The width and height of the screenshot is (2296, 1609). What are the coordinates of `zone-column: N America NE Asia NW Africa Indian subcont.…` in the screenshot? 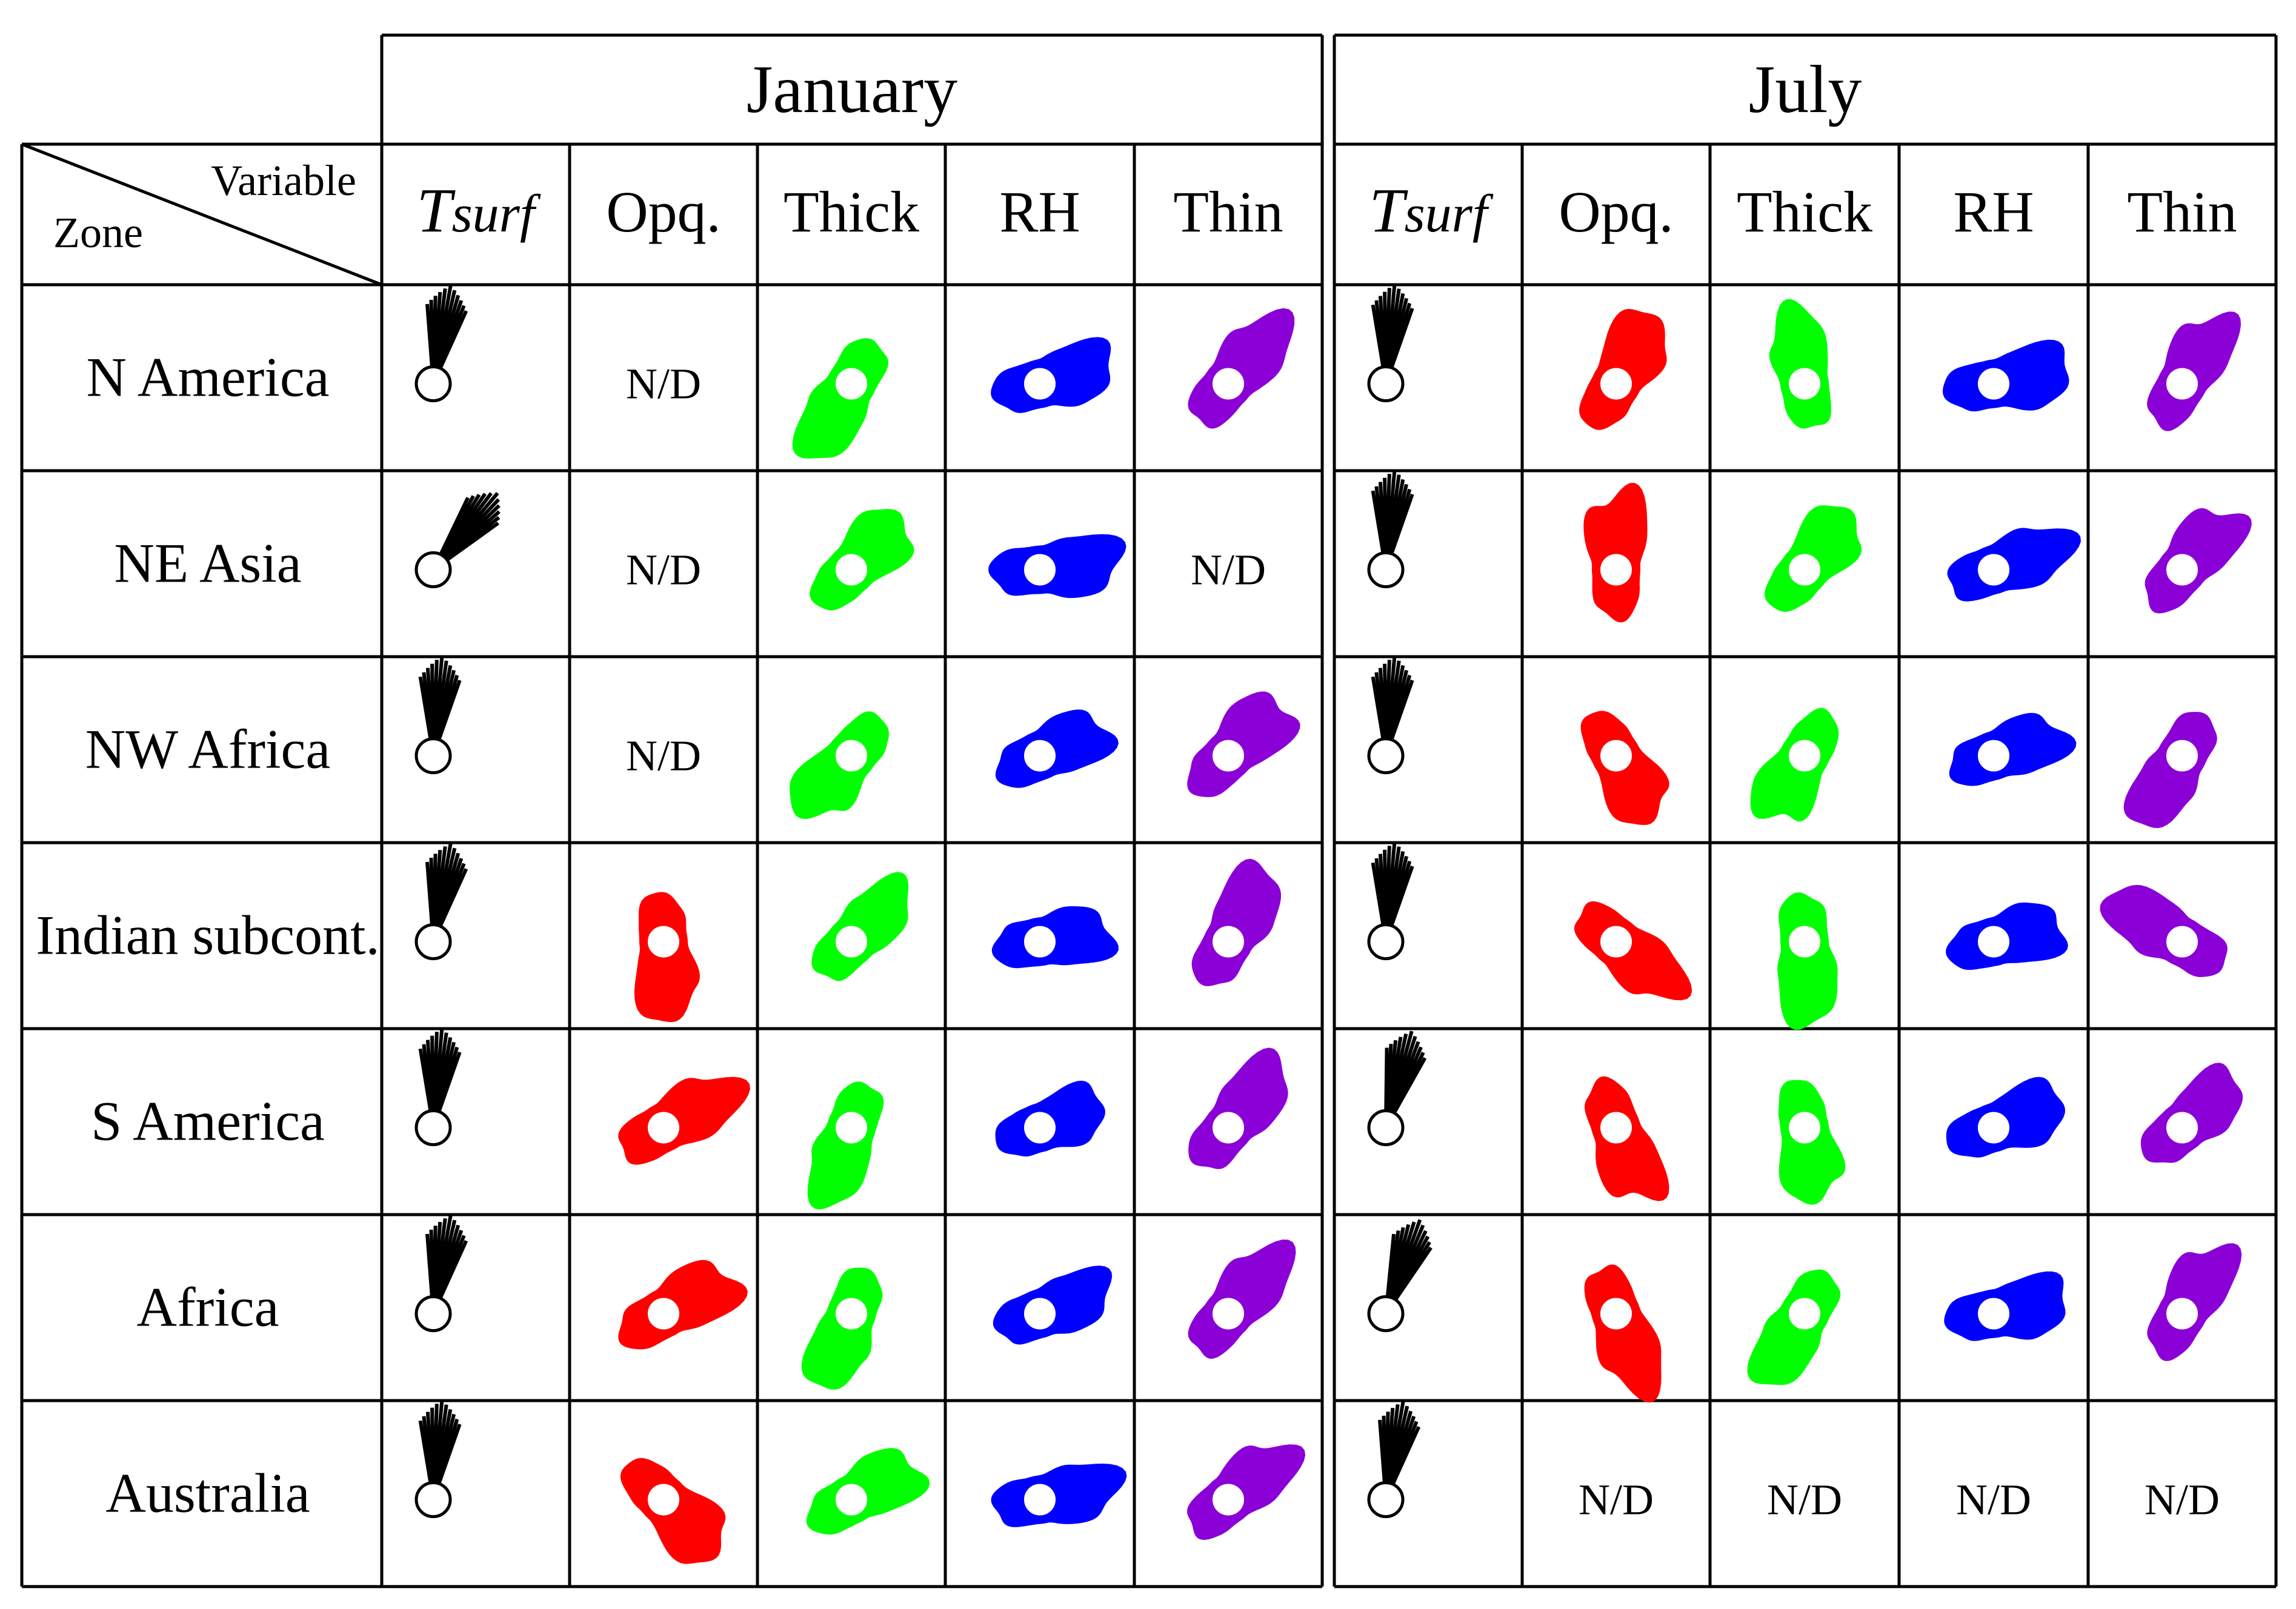 It's located at (207, 936).